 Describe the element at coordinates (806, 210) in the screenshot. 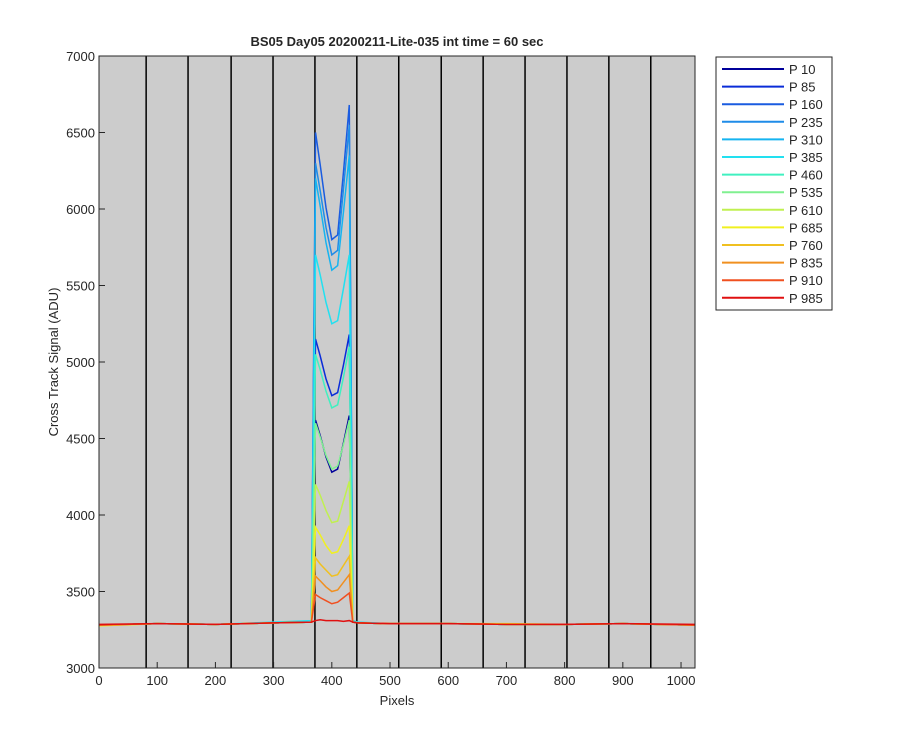

I see `legend-label: P 610` at that location.